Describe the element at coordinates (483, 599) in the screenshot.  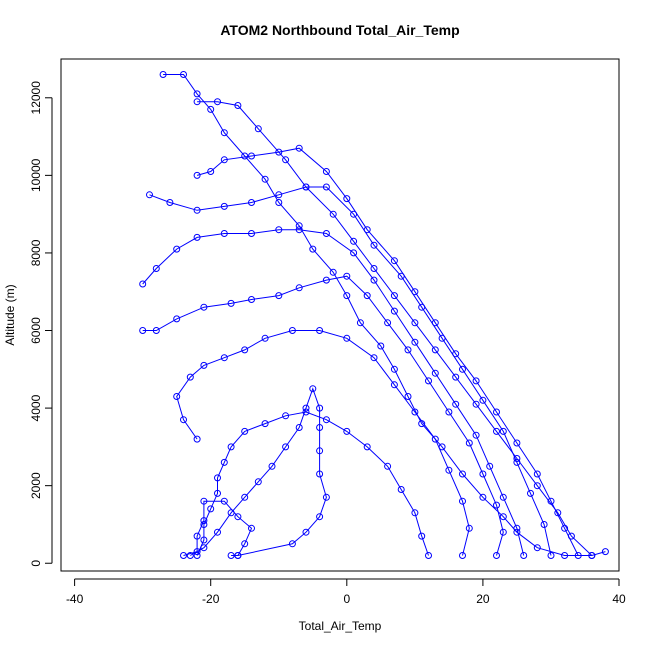
I see `x-tick-label: 20` at that location.